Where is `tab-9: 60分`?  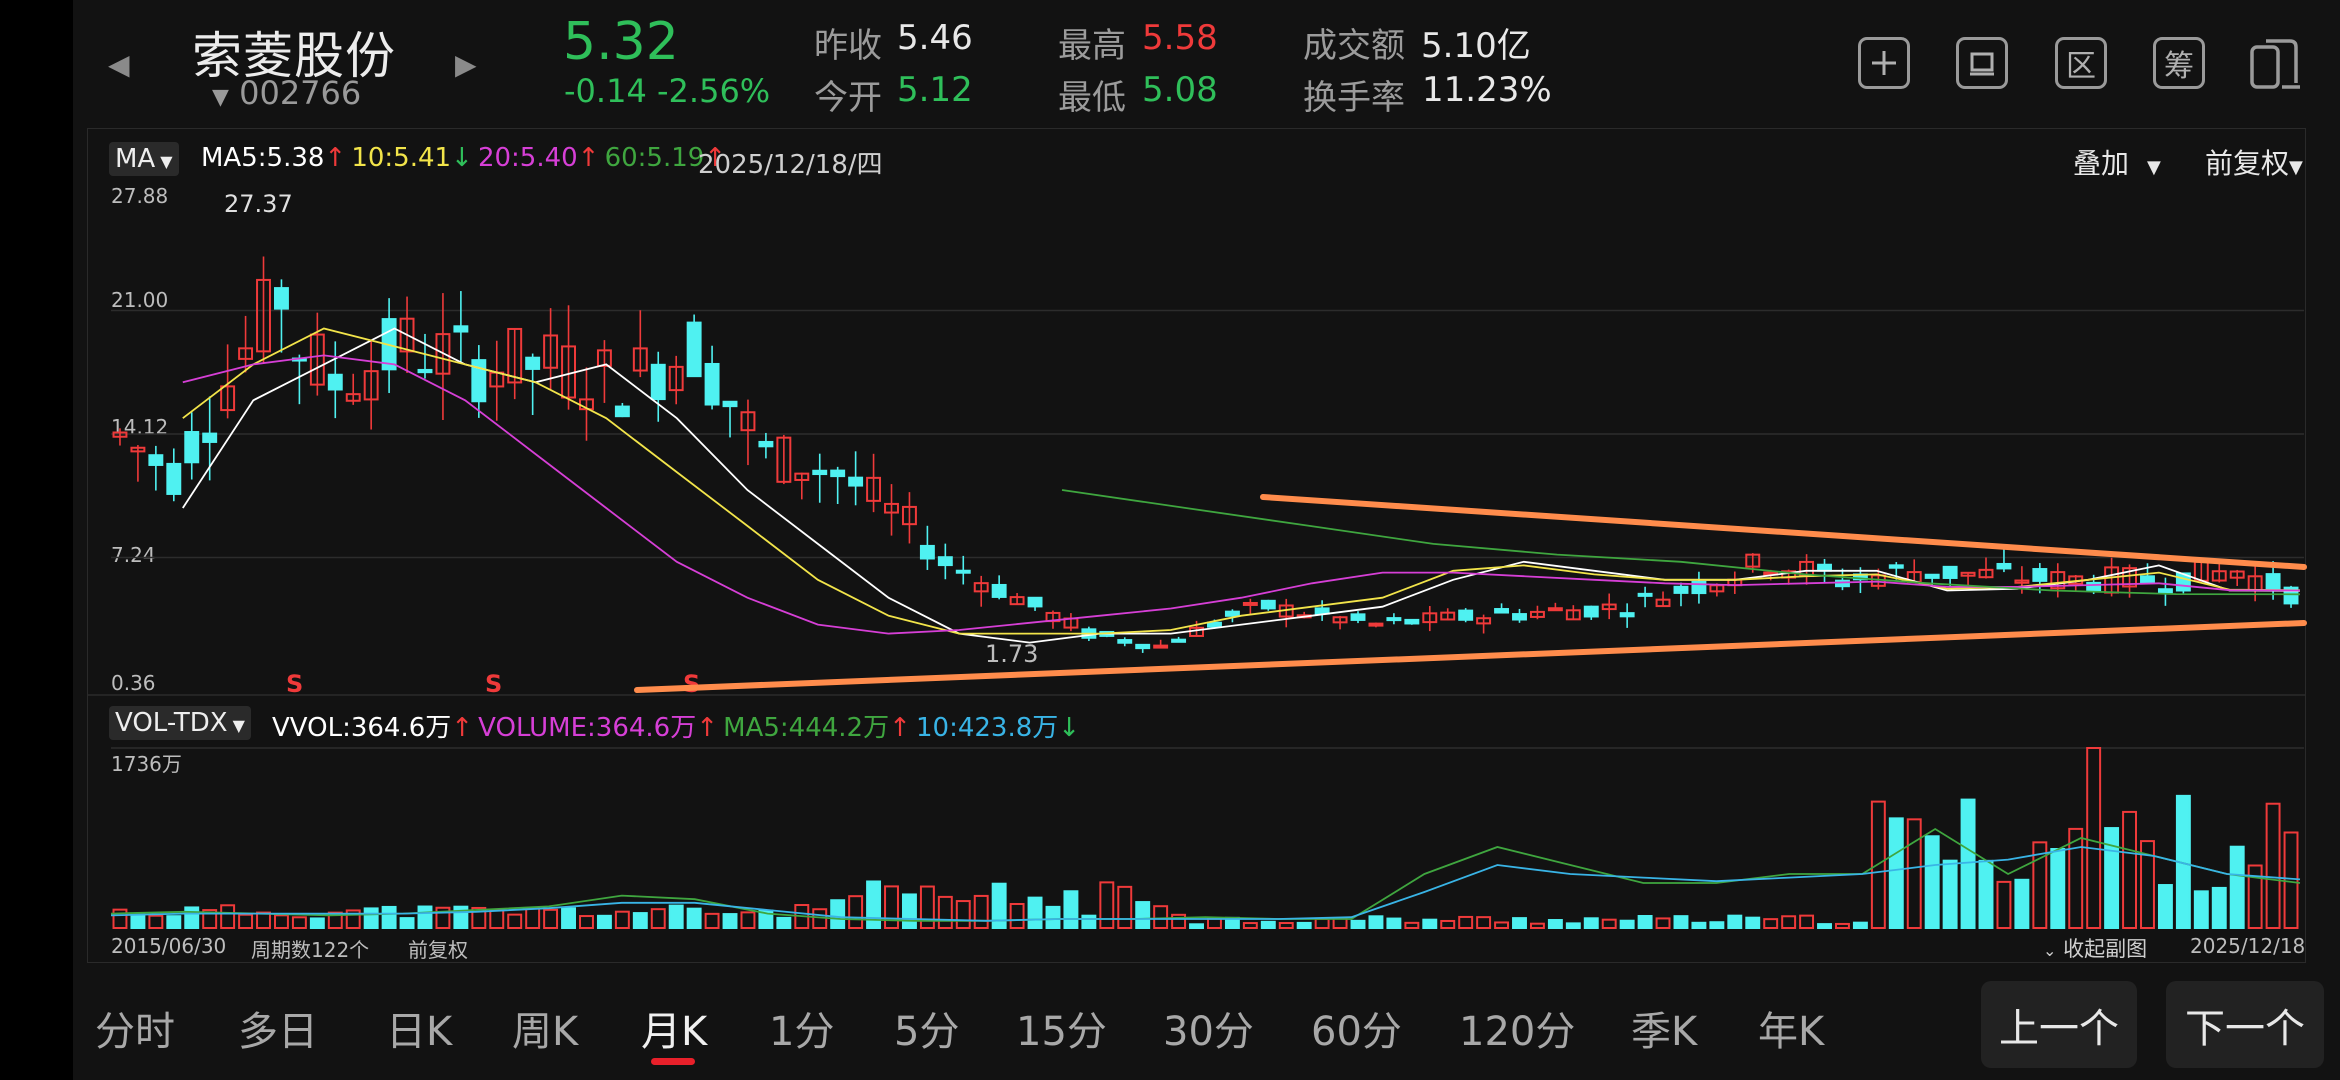
tab-9: 60分 is located at coordinates (1356, 1032).